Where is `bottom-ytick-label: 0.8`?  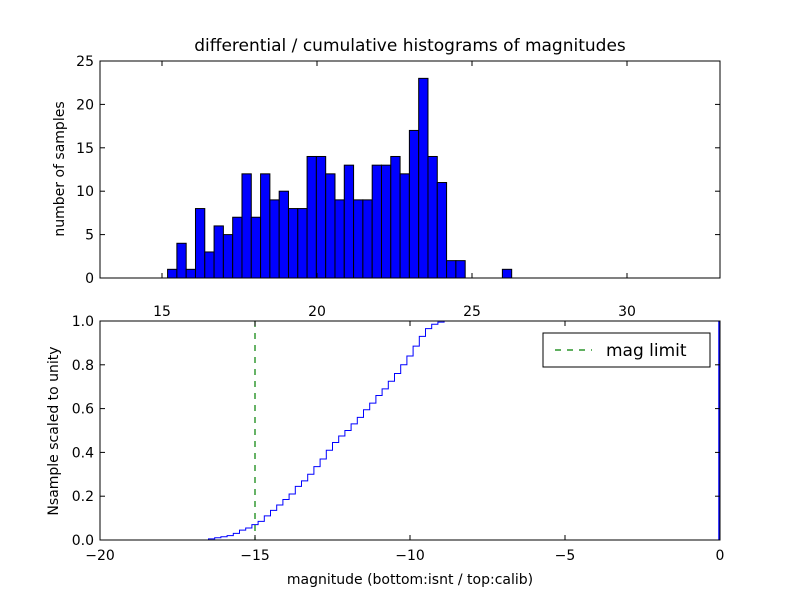 bottom-ytick-label: 0.8 is located at coordinates (83, 366).